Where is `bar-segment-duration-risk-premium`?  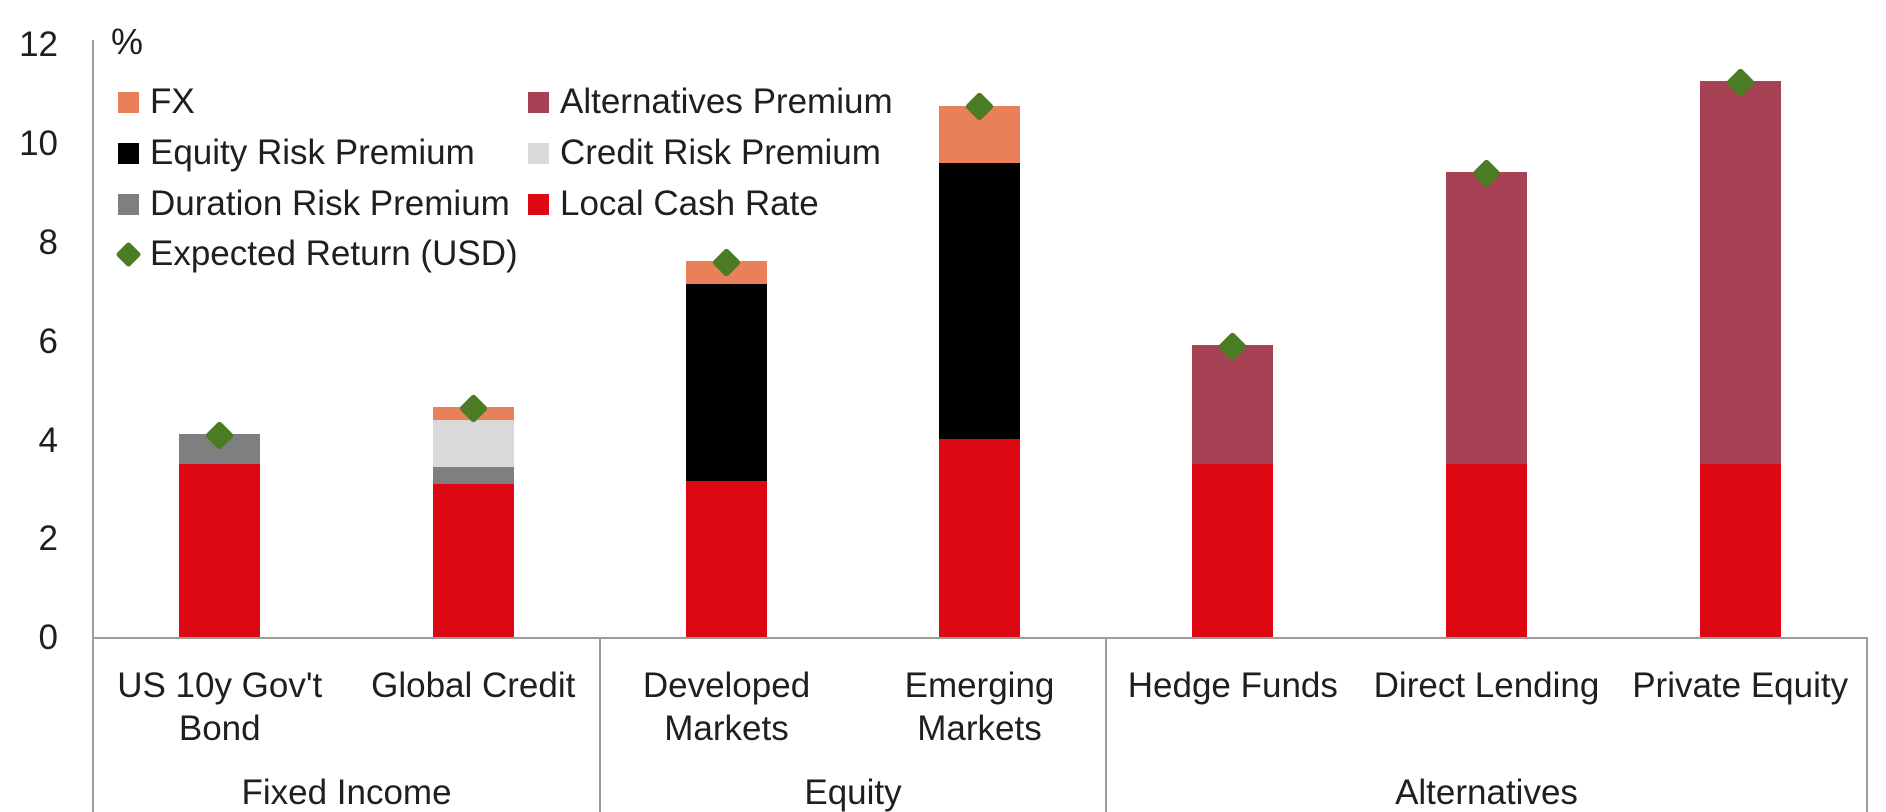
bar-segment-duration-risk-premium is located at coordinates (473, 475).